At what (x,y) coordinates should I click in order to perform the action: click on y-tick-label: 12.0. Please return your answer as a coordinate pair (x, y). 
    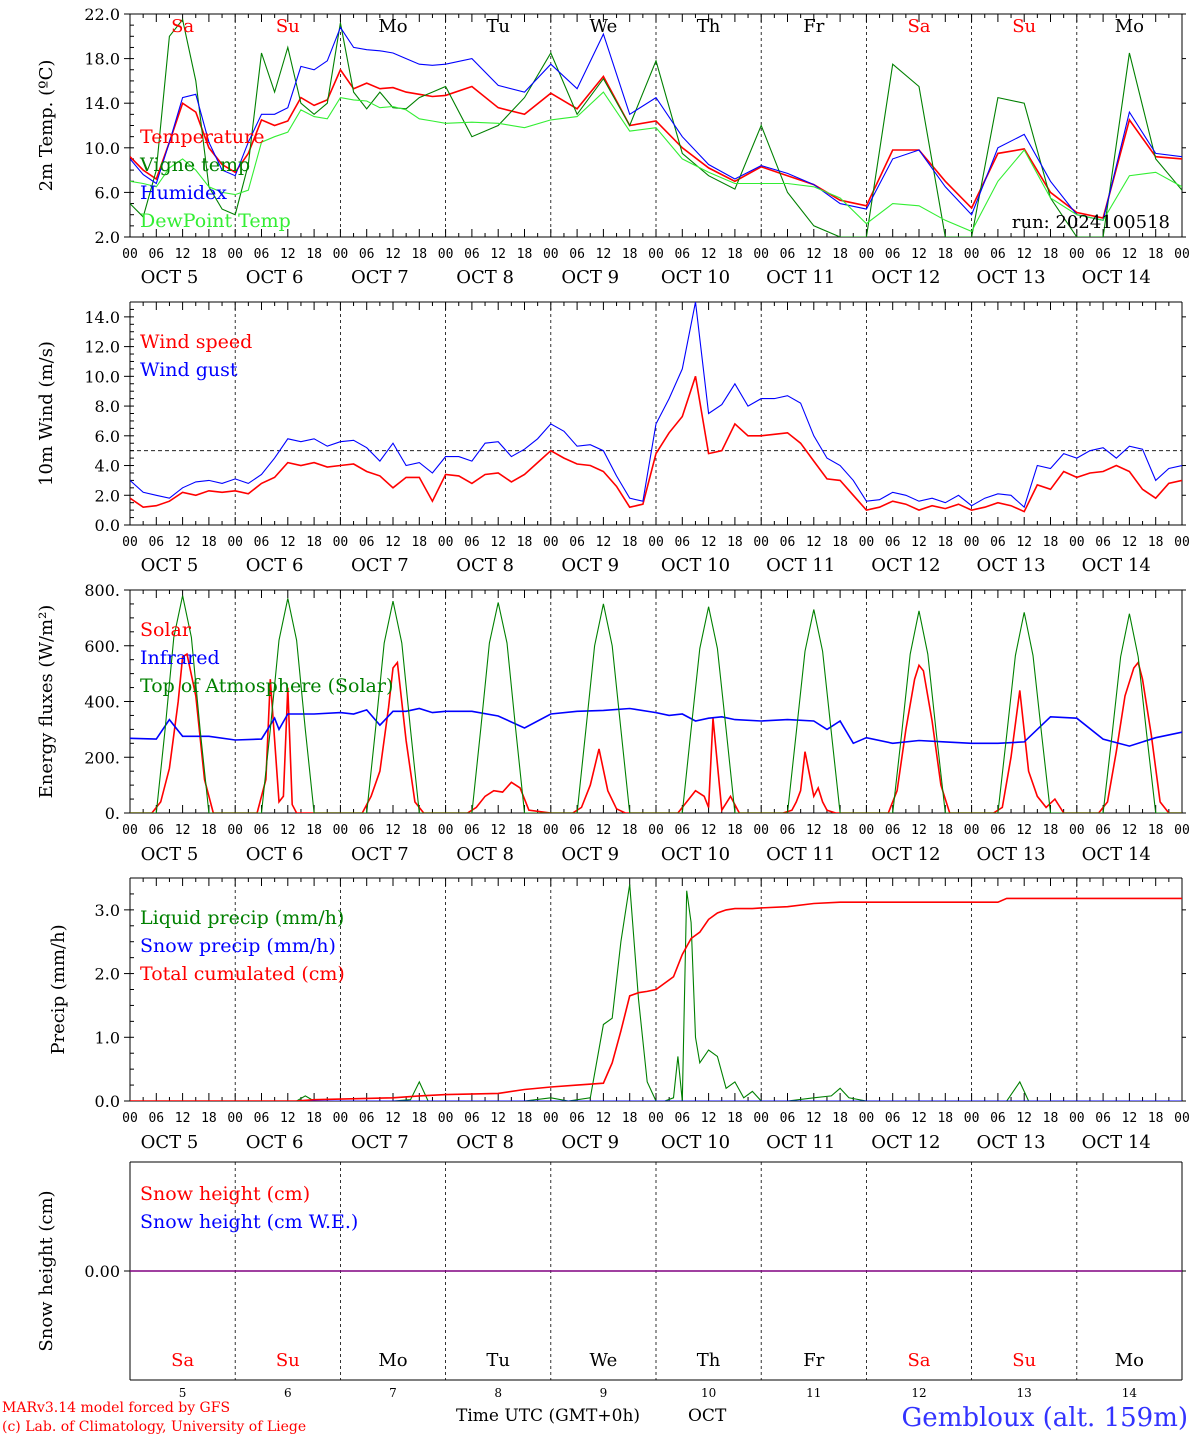
    Looking at the image, I should click on (102, 347).